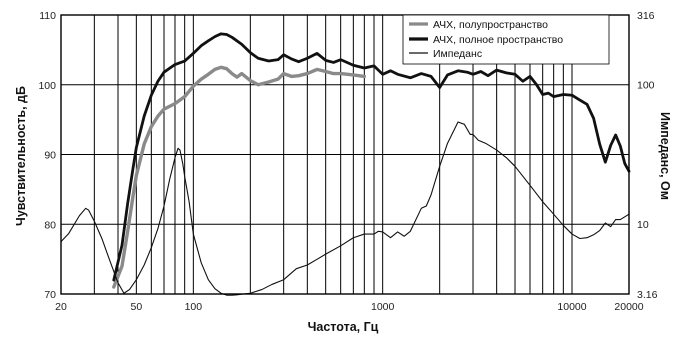  What do you see at coordinates (50, 225) in the screenshot?
I see `y-left-tick-label: 80` at bounding box center [50, 225].